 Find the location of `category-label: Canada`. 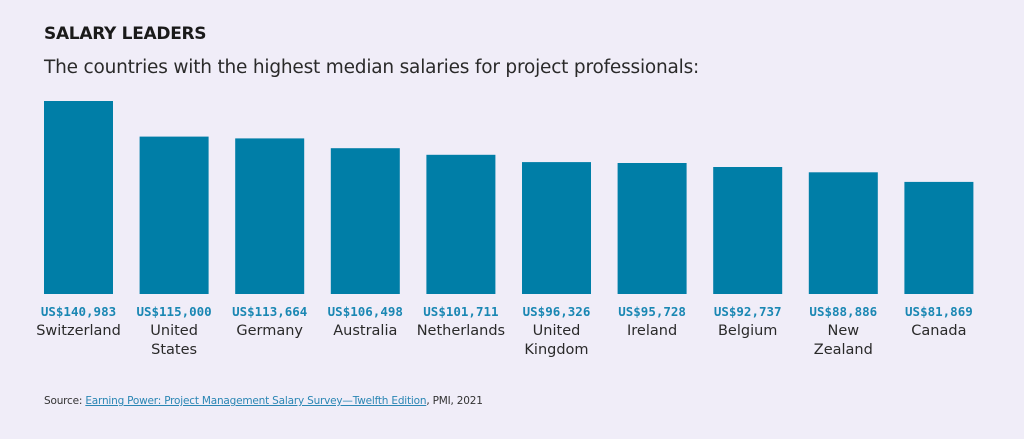

category-label: Canada is located at coordinates (938, 331).